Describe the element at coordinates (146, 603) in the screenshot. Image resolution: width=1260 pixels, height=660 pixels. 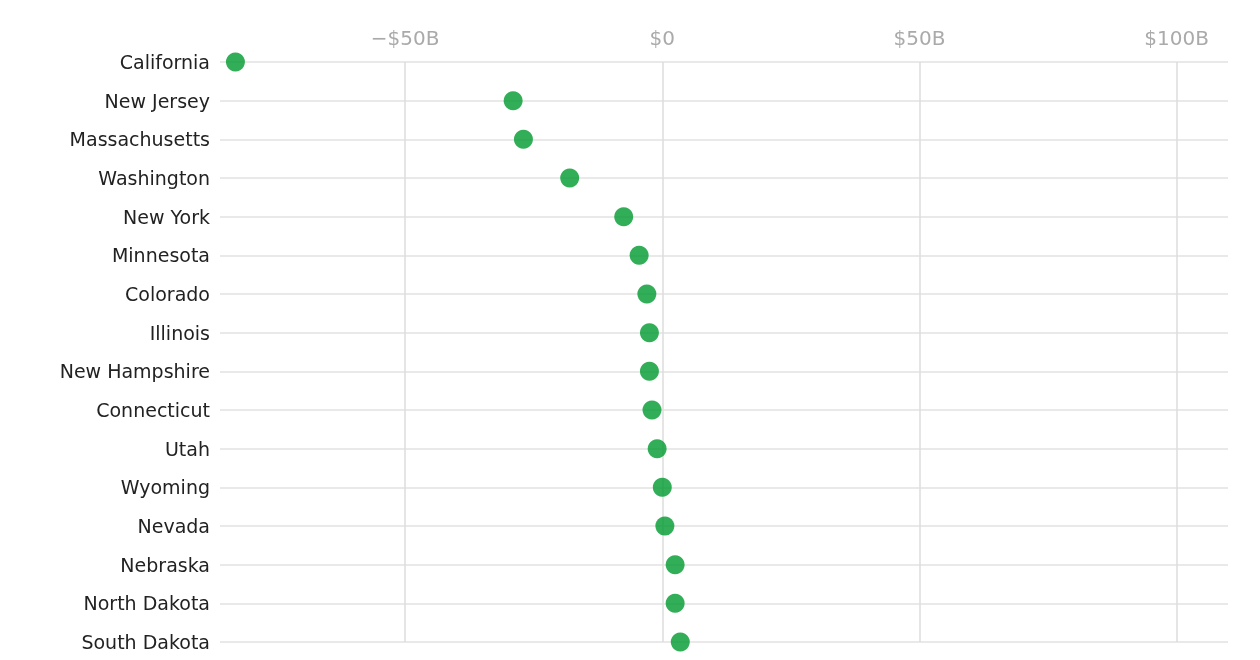
I see `y-tick-label: North Dakota` at that location.